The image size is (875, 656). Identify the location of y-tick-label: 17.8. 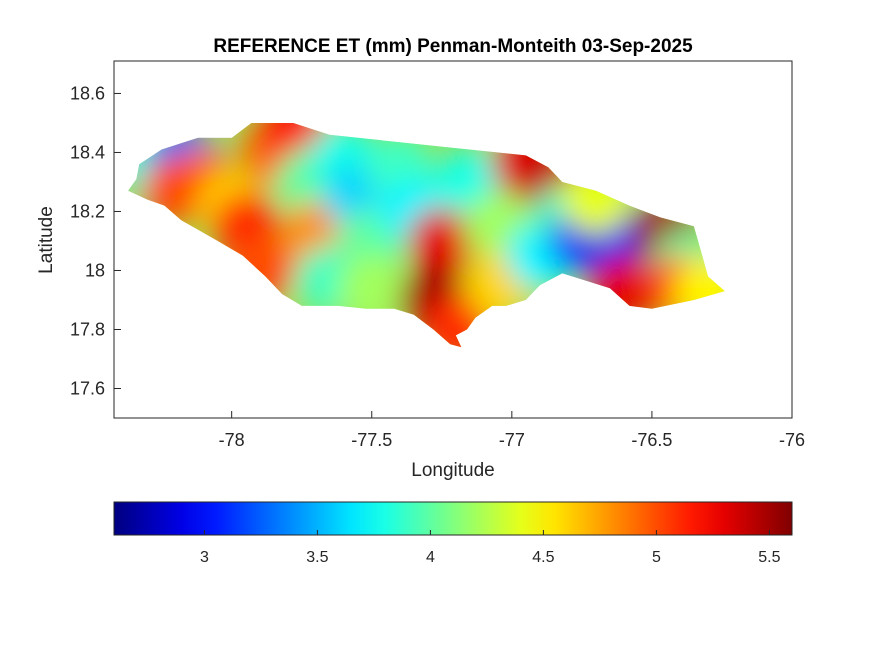
(87, 329).